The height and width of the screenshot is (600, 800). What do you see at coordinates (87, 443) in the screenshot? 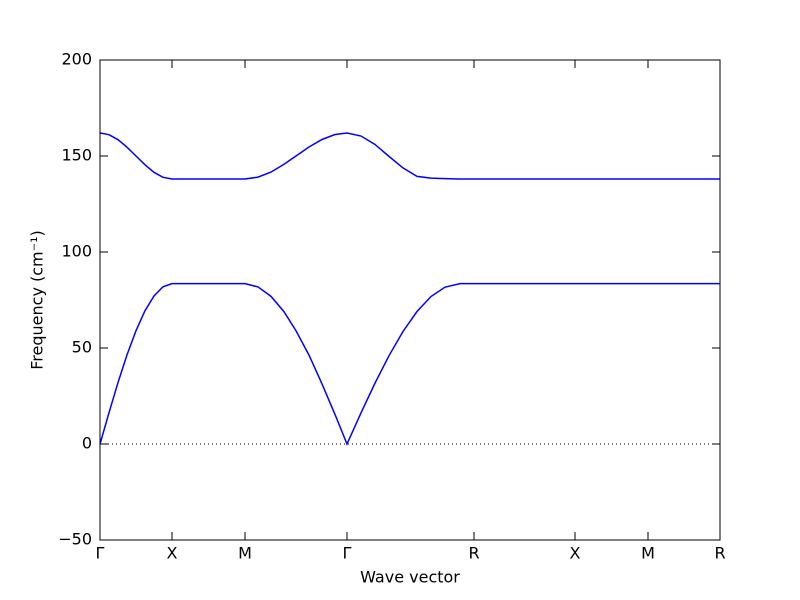
I see `y-tick-label: 0` at bounding box center [87, 443].